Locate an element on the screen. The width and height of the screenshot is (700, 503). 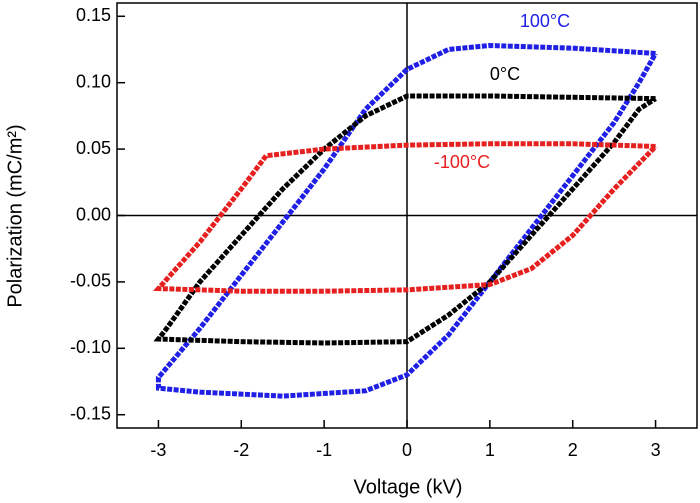
series-label: -100°C is located at coordinates (462, 162).